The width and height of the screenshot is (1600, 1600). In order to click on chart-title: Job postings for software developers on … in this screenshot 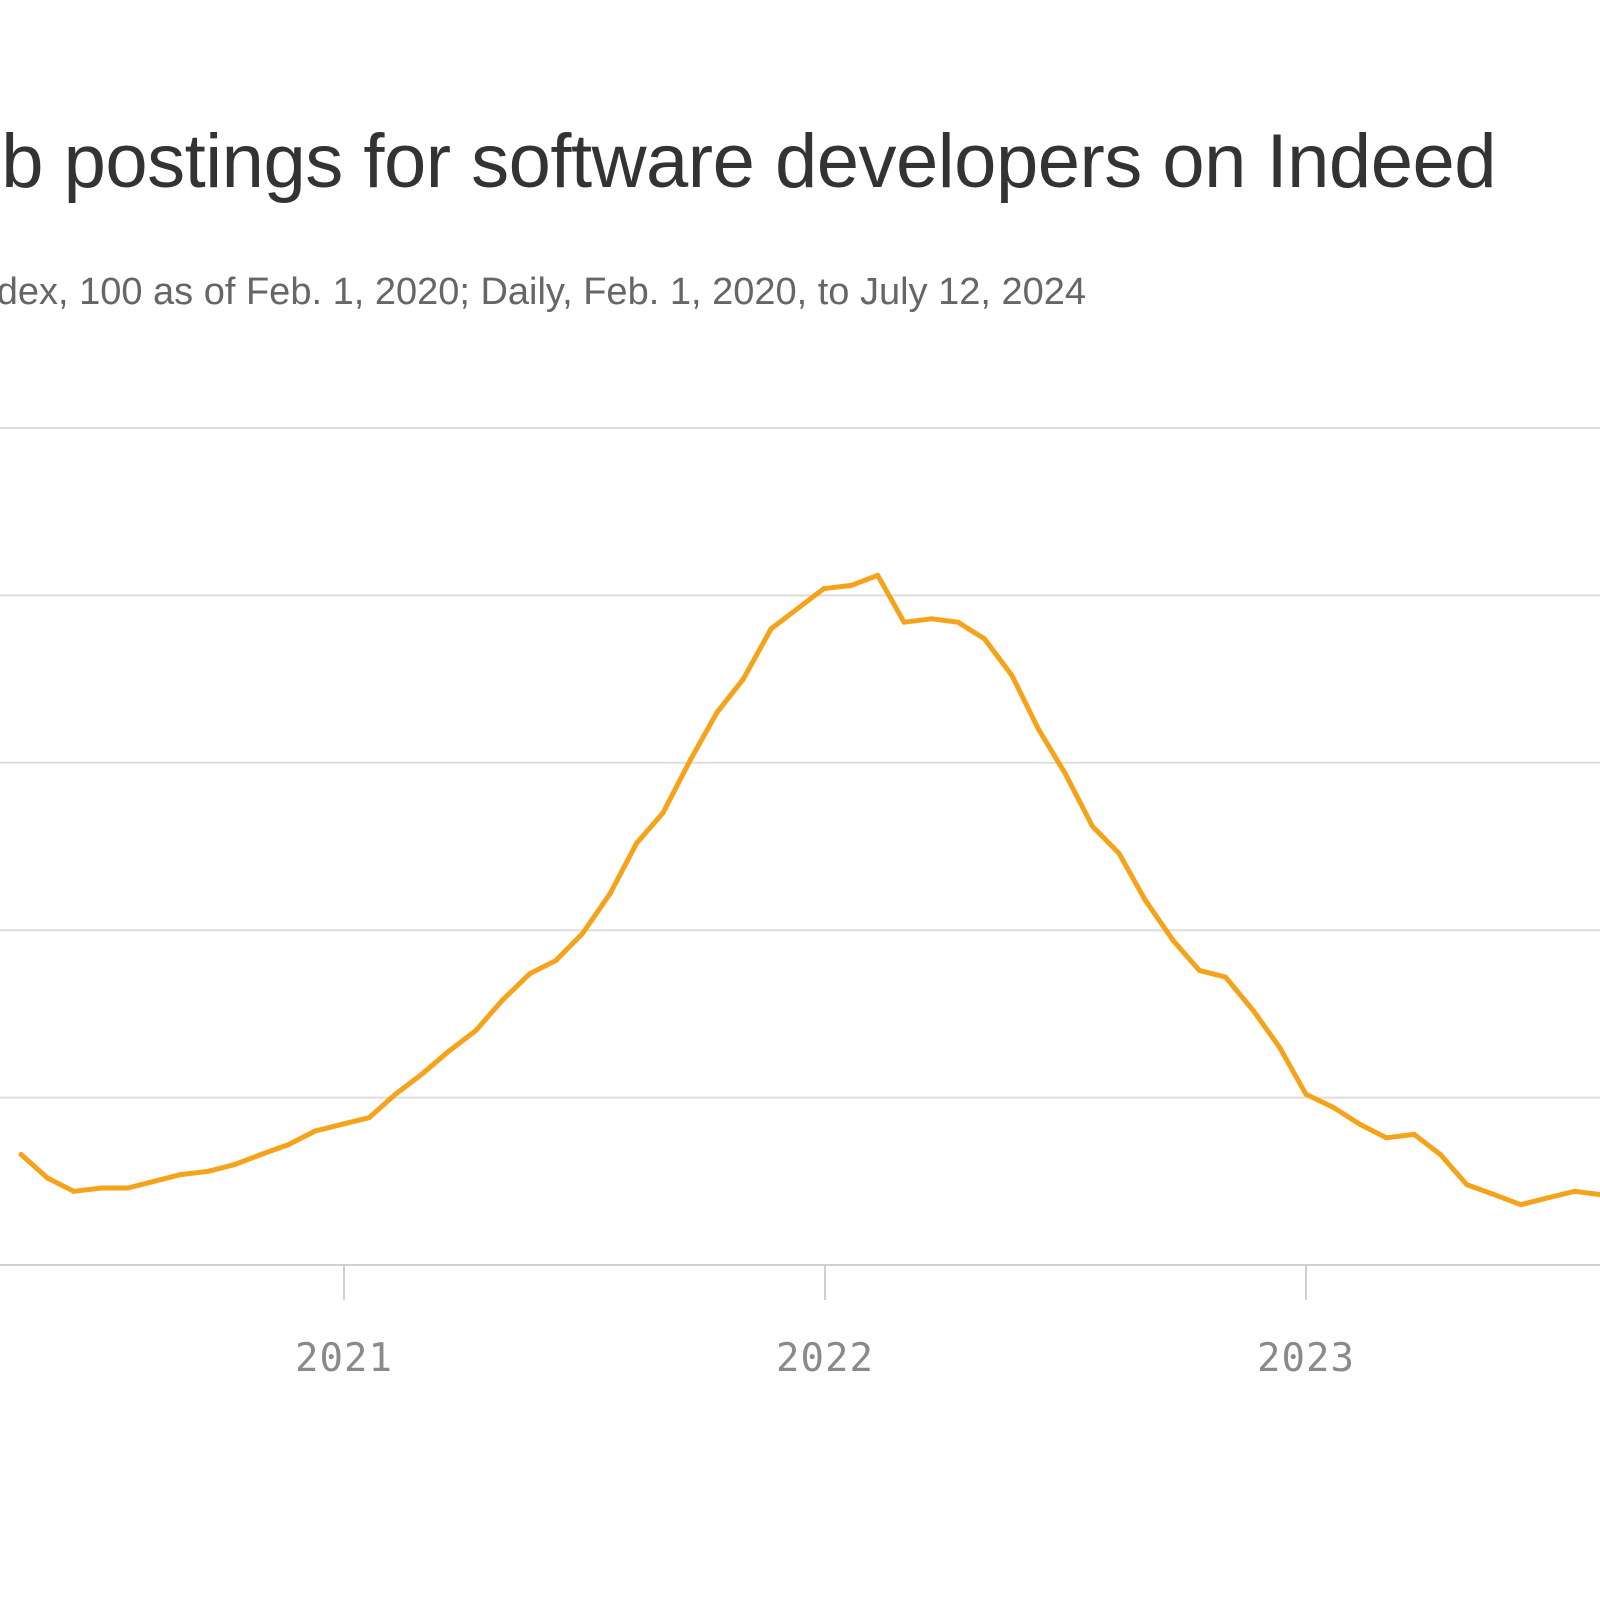, I will do `click(748, 161)`.